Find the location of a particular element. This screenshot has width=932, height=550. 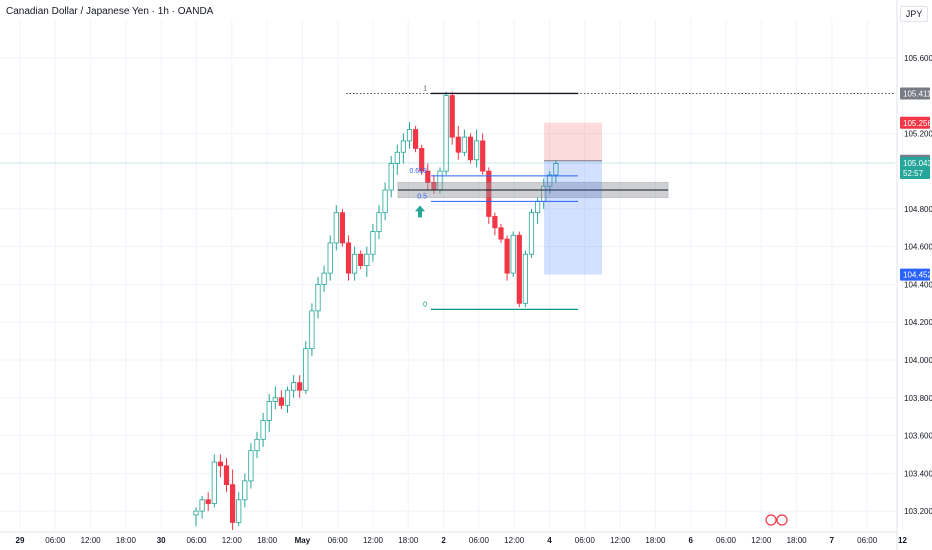

y-tick-label: 103.200 is located at coordinates (918, 511).